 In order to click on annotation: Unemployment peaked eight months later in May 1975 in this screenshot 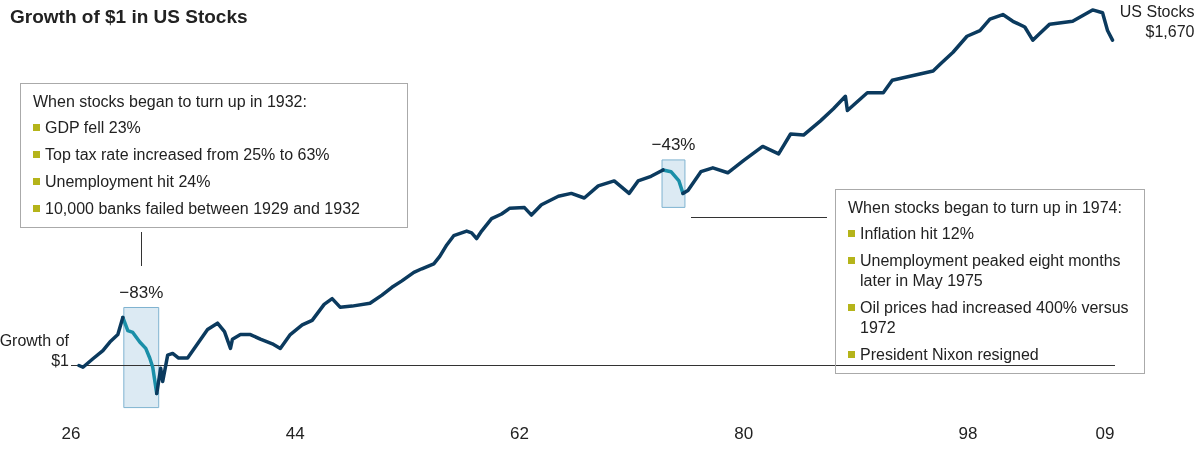, I will do `click(990, 271)`.